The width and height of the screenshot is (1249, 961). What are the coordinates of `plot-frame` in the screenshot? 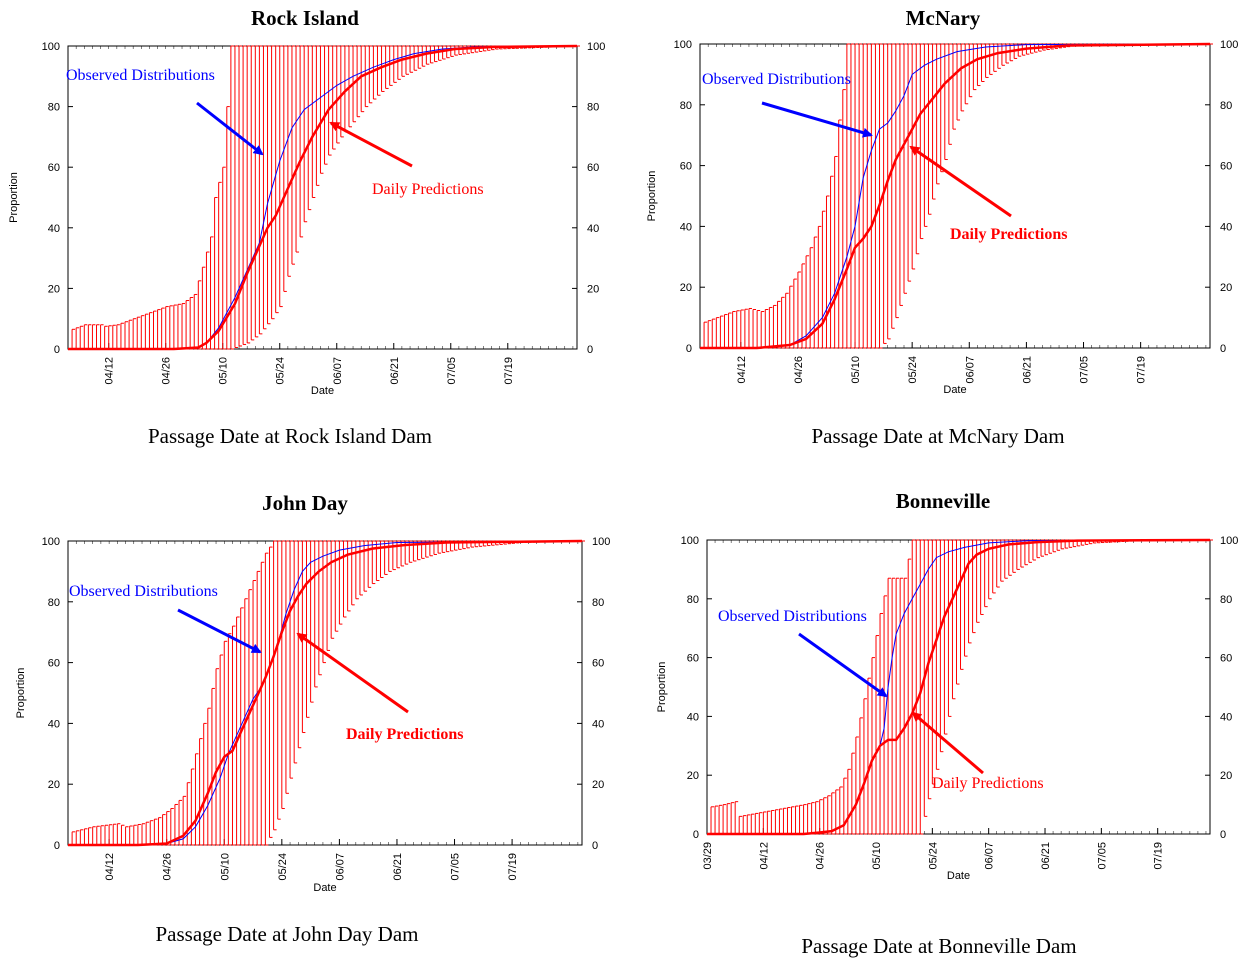 It's located at (955, 196).